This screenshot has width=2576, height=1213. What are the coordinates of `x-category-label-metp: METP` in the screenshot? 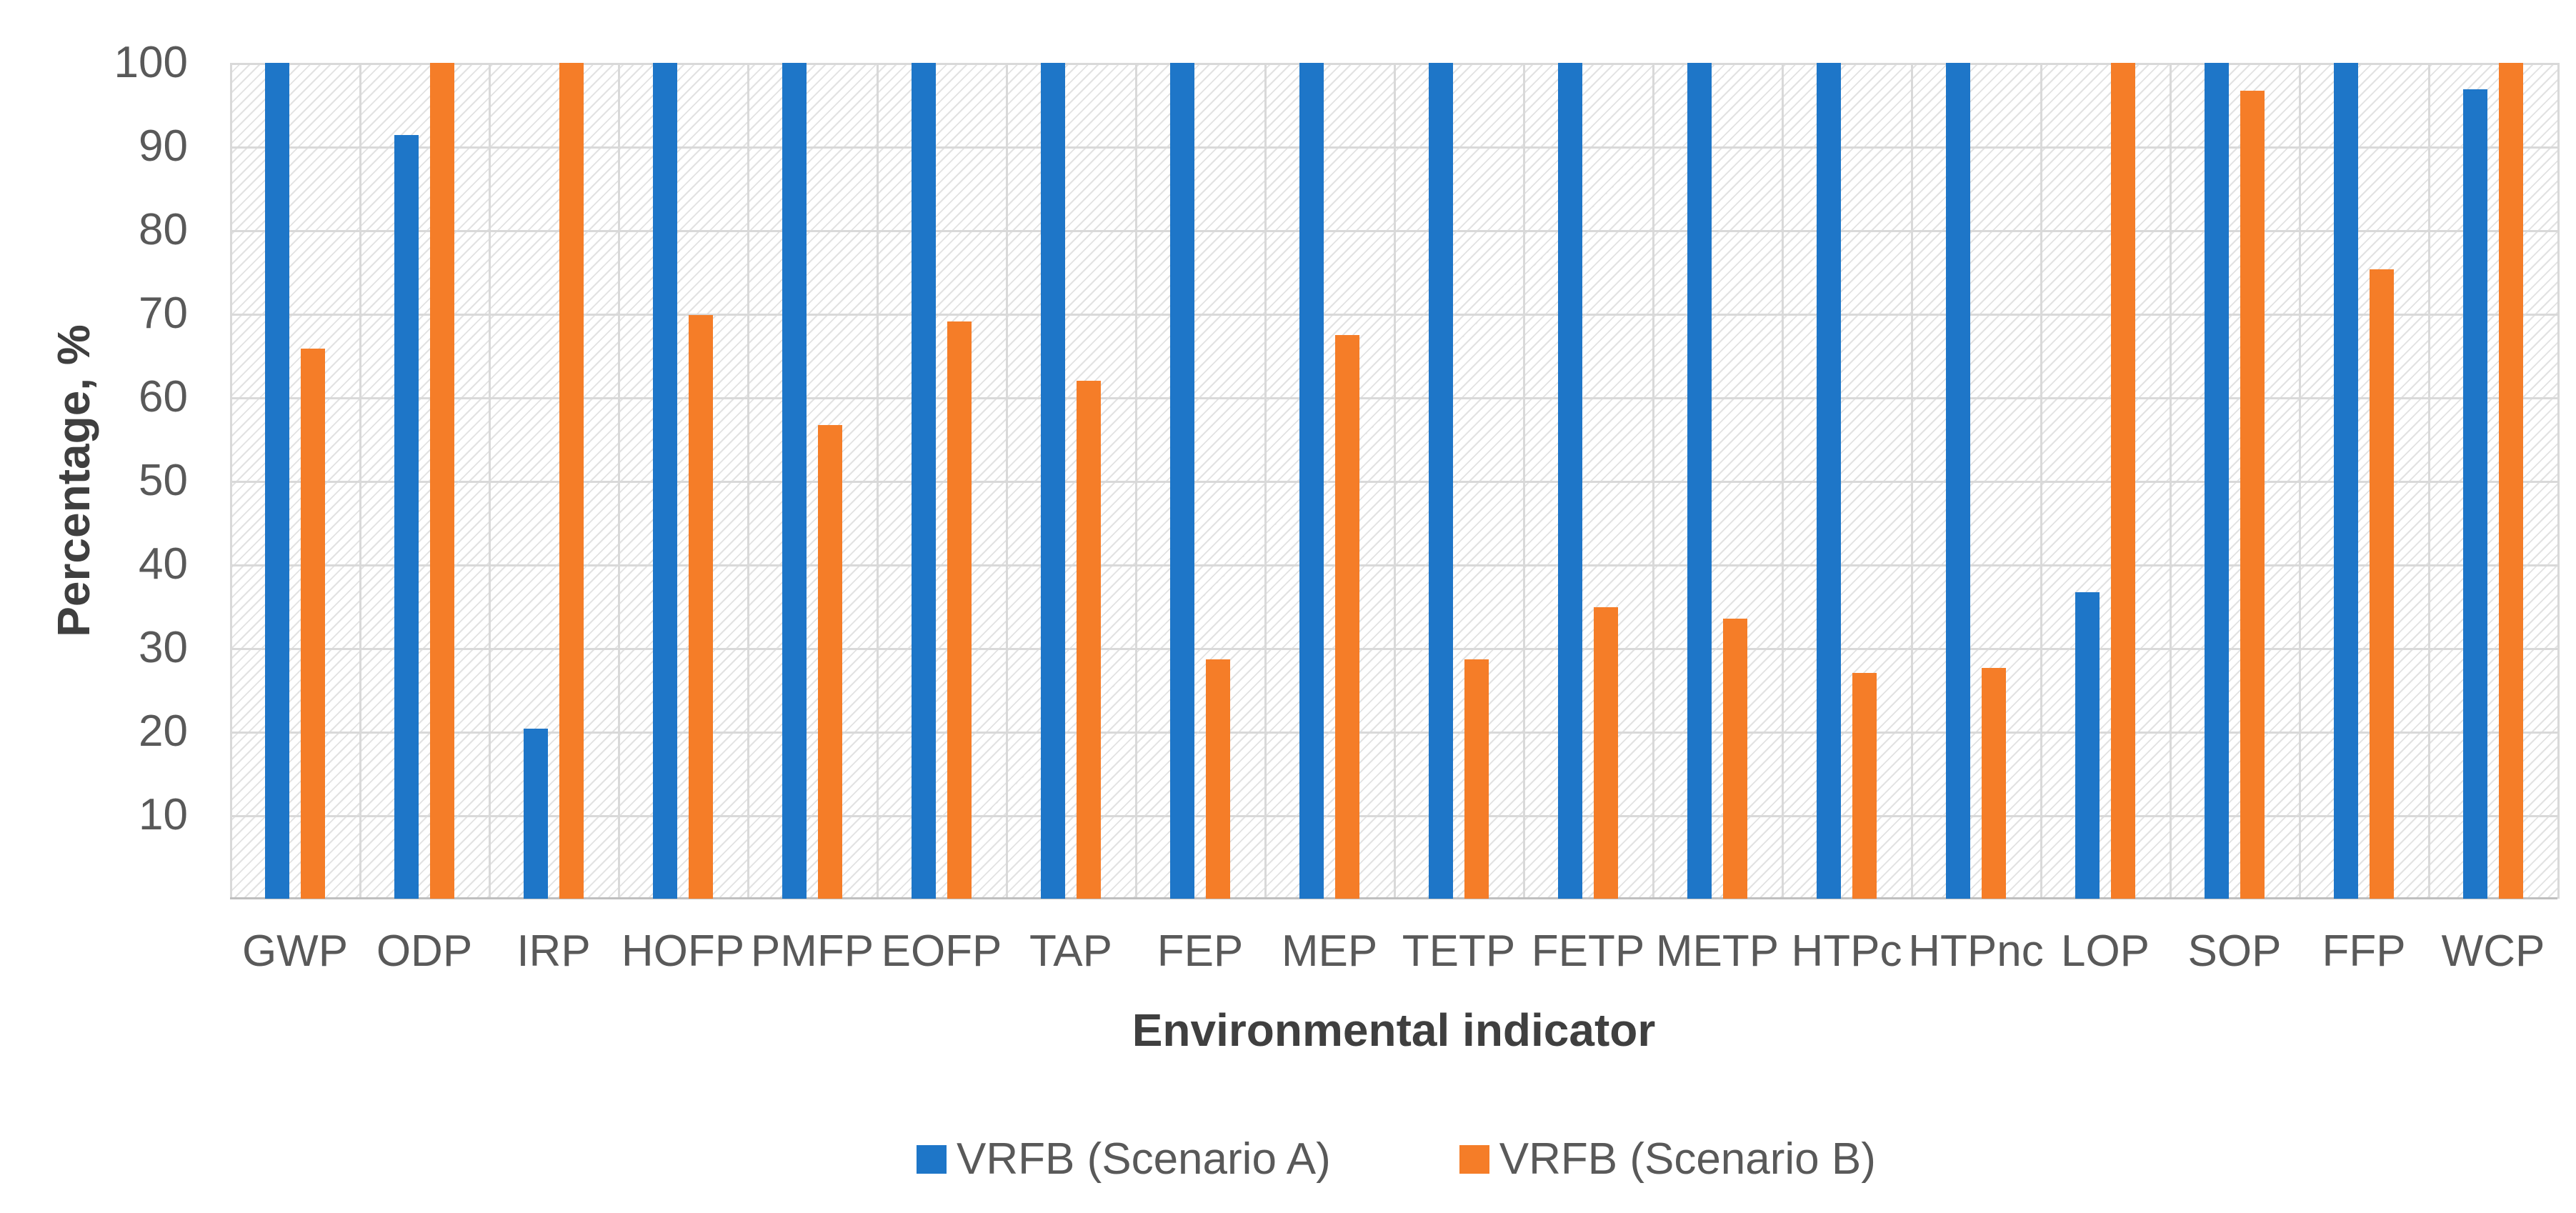 It's located at (1717, 951).